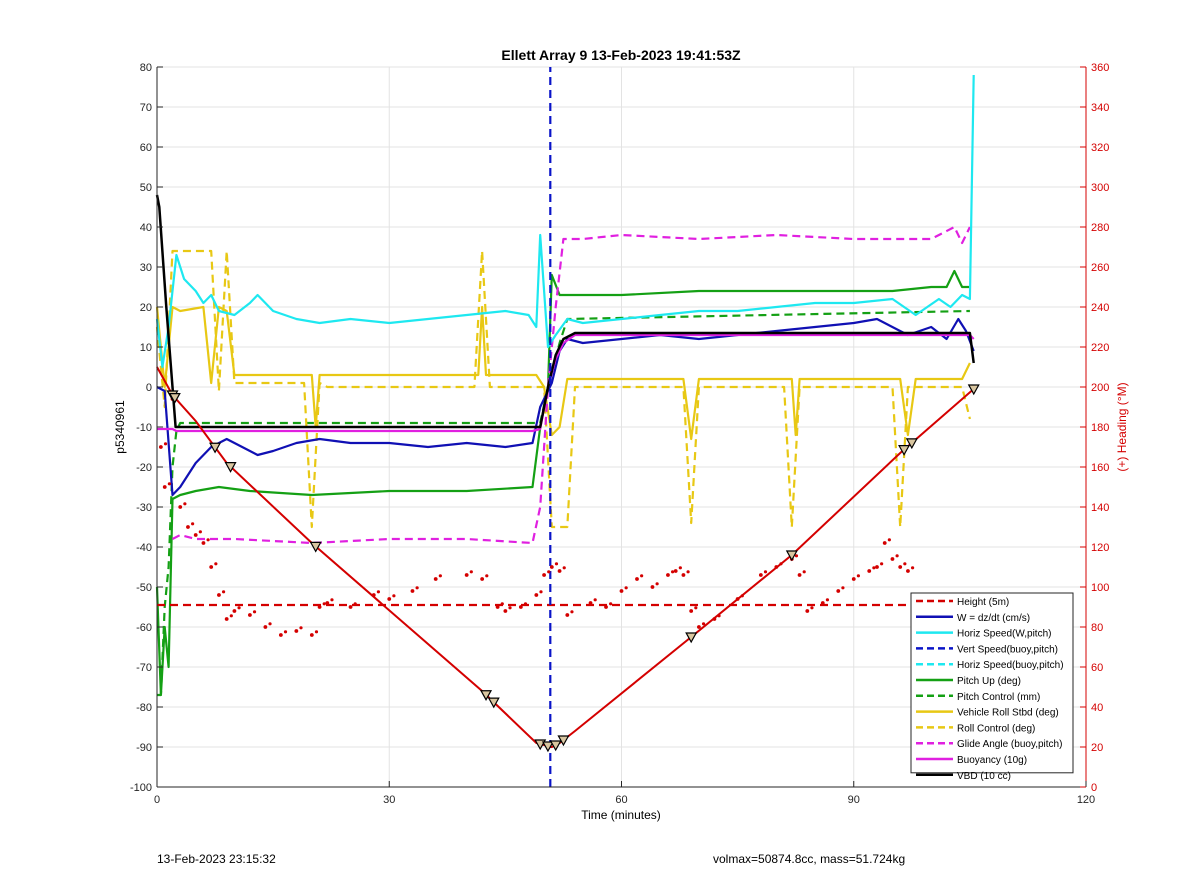 Image resolution: width=1200 pixels, height=885 pixels. I want to click on x-tick-label: 0, so click(157, 800).